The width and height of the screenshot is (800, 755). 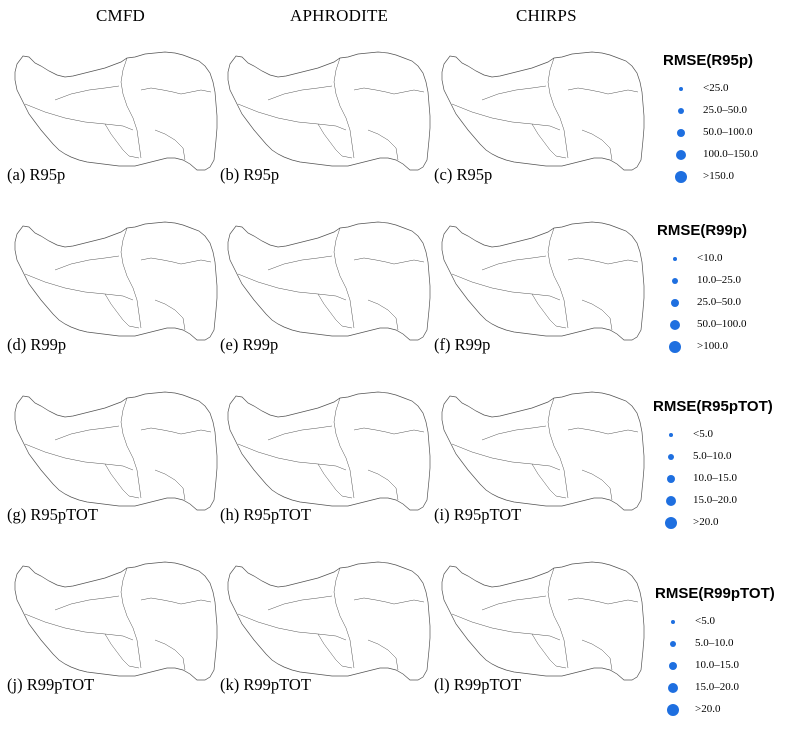 I want to click on legend-item: 5.0–10.0, so click(x=727, y=646).